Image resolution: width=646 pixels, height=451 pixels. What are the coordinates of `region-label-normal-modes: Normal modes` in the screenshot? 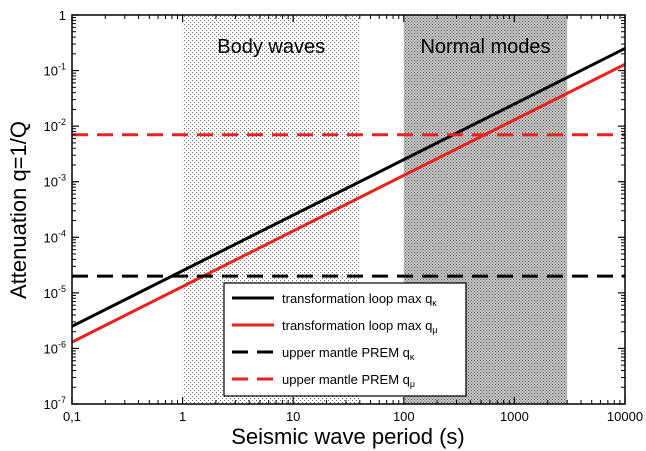 It's located at (485, 47).